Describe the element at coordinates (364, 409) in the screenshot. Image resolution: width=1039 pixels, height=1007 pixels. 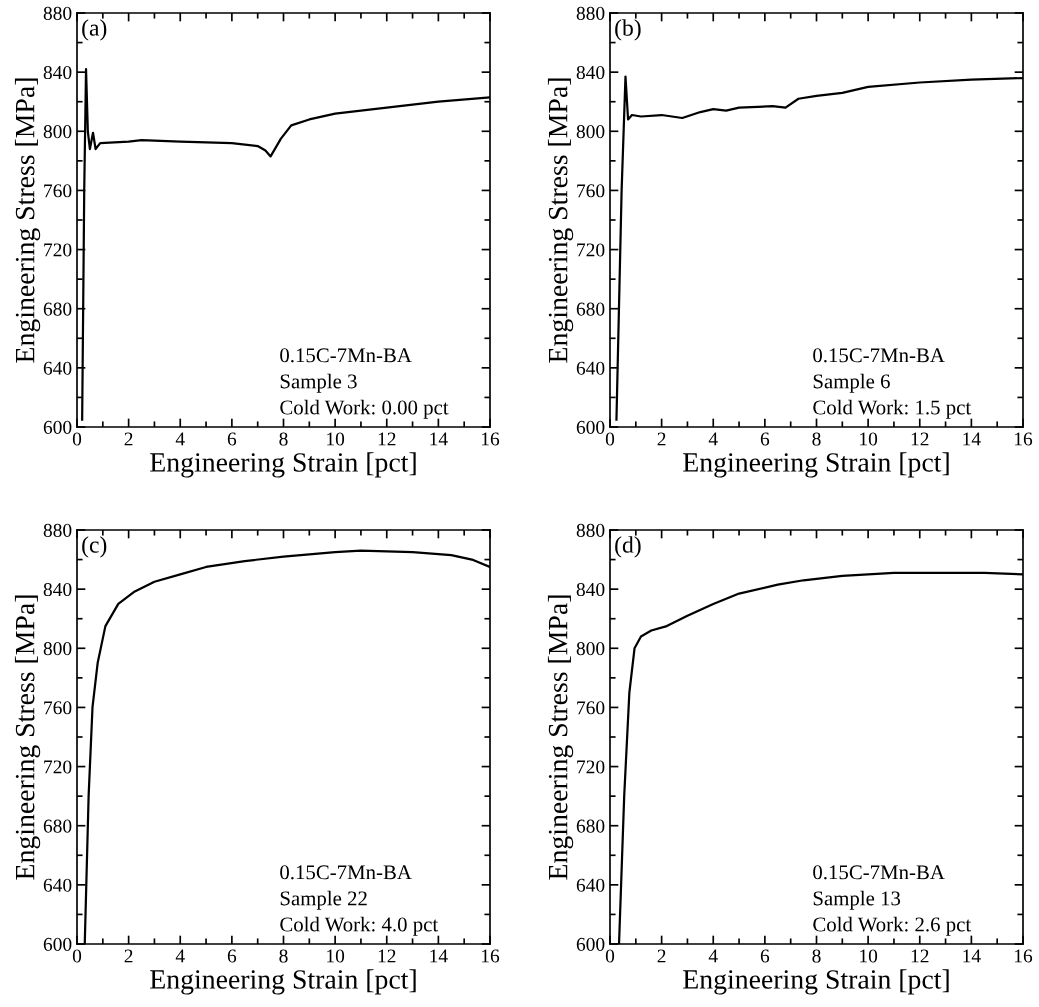
I see `annotation: Cold Work: 0.00 pct` at that location.